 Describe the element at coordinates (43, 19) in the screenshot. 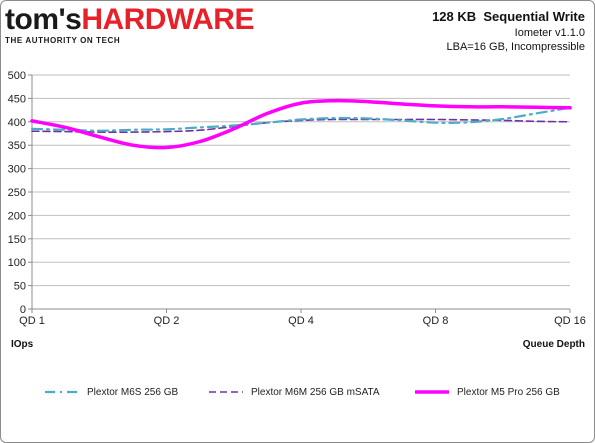

I see `logo-wordmark-part1: tom's` at that location.